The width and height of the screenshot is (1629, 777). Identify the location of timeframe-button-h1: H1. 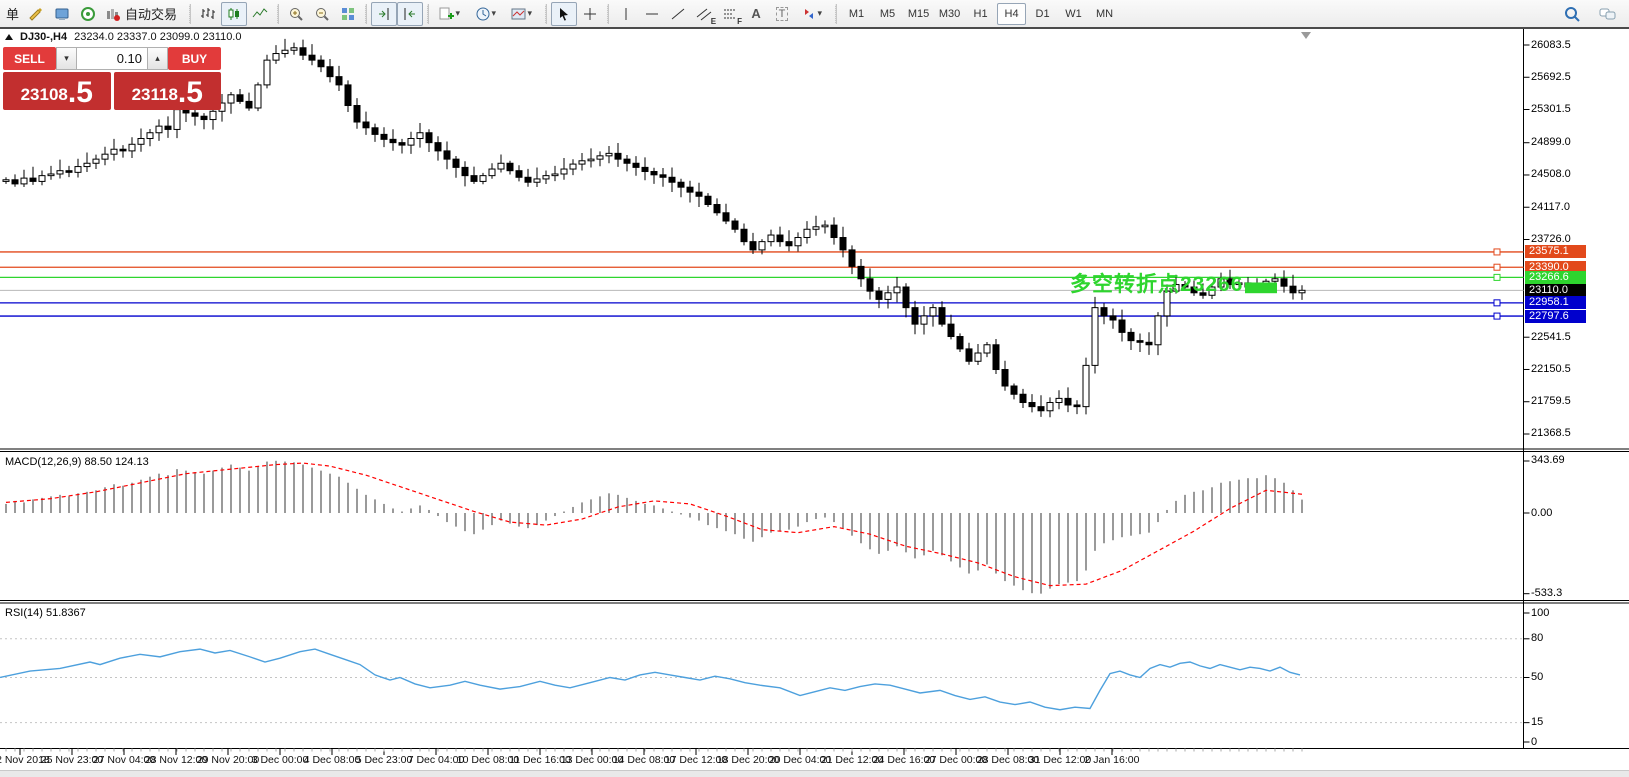
(980, 13).